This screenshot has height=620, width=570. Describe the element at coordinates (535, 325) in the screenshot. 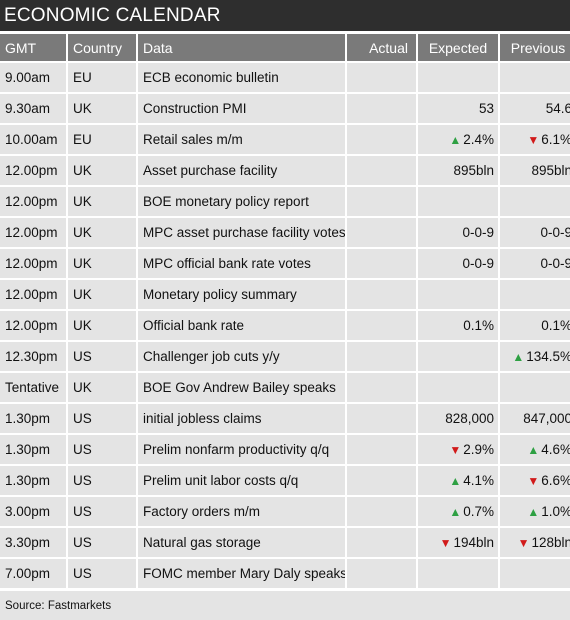

I see `cell-previous: 0.1%` at that location.